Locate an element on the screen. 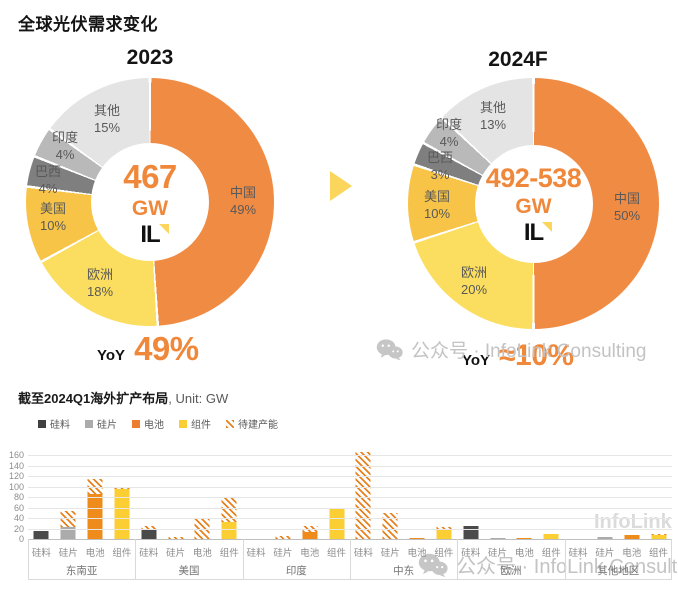 The image size is (678, 592). bar-chart-legend: 硅料 硅片 电池 组件 待建产能 is located at coordinates (158, 423).